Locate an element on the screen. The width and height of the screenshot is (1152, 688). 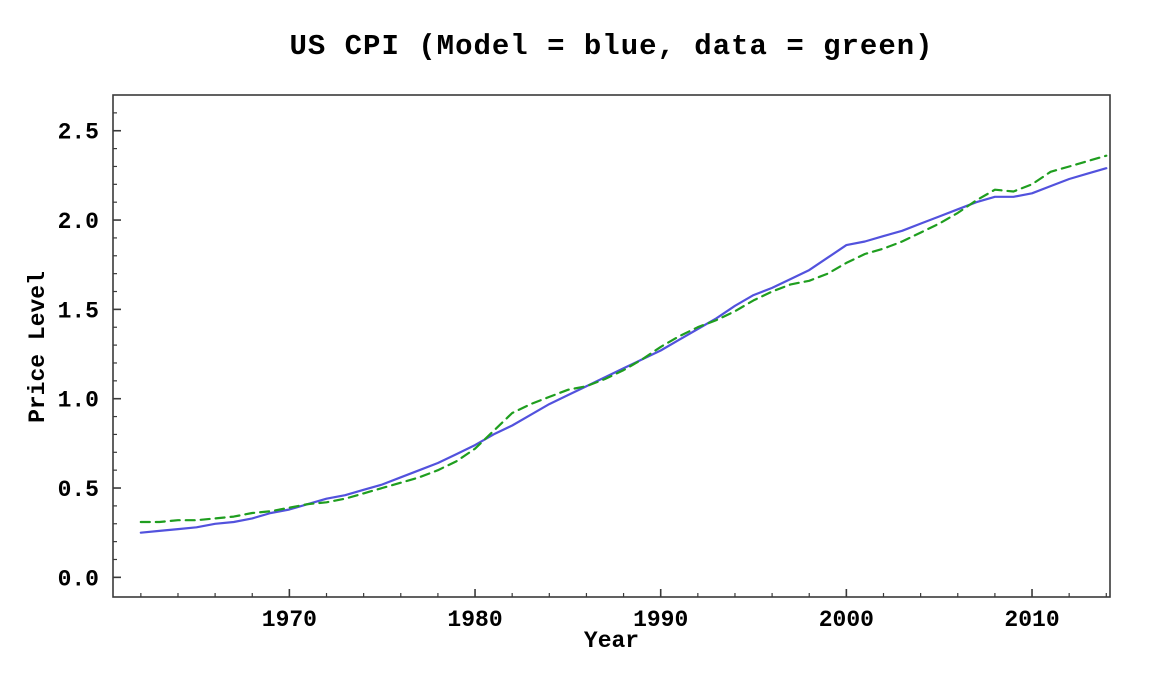
y-tick-label: 0.5 is located at coordinates (78, 490).